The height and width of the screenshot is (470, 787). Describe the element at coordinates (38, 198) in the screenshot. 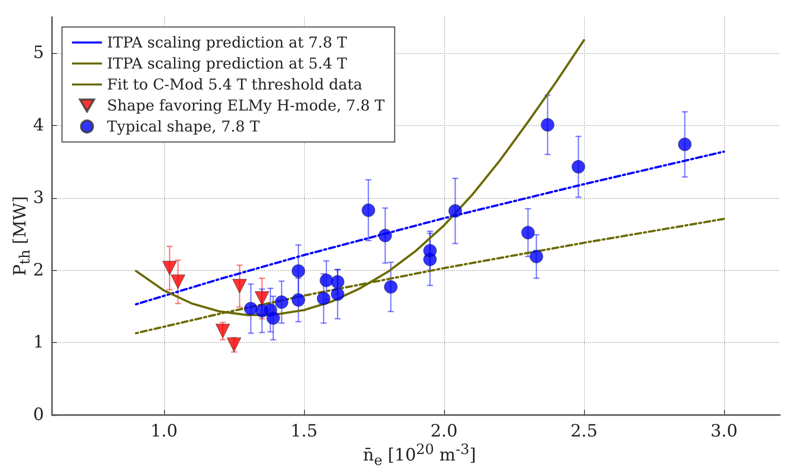

I see `y-tick-label: 3` at that location.